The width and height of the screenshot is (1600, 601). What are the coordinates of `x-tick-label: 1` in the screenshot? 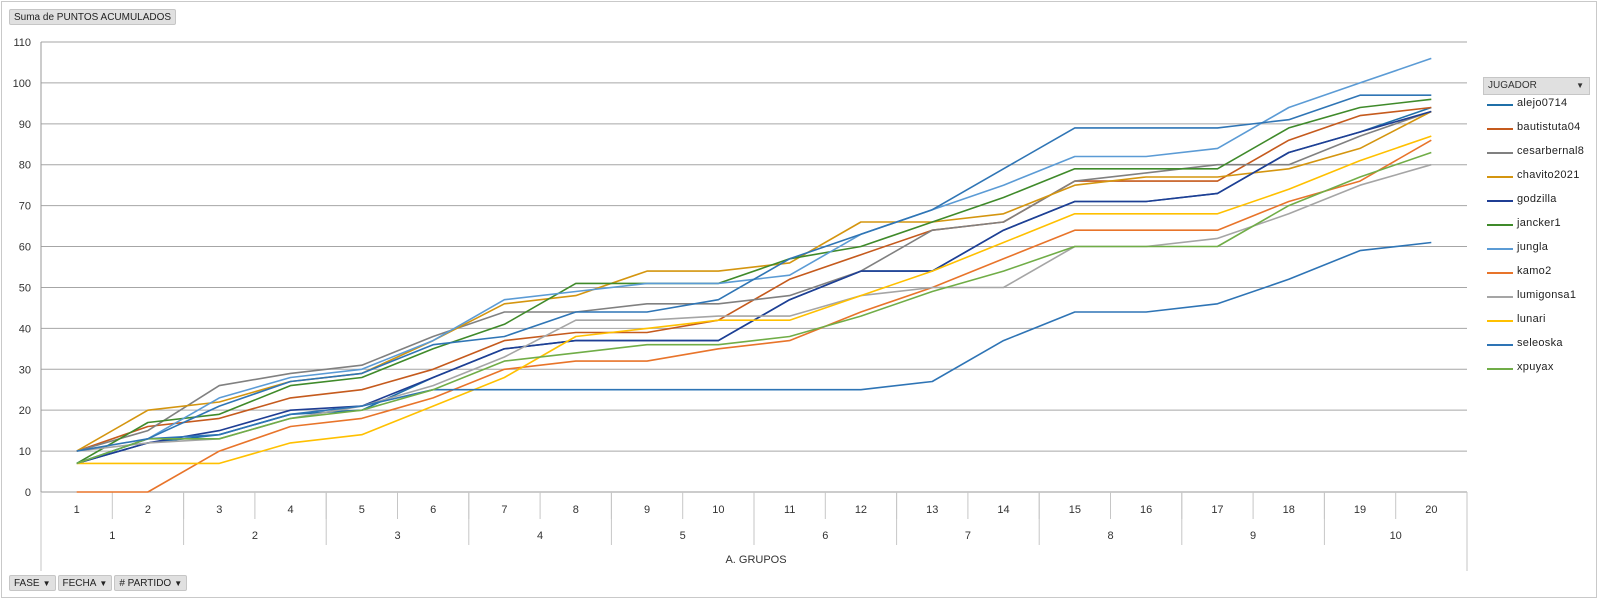 It's located at (77, 510).